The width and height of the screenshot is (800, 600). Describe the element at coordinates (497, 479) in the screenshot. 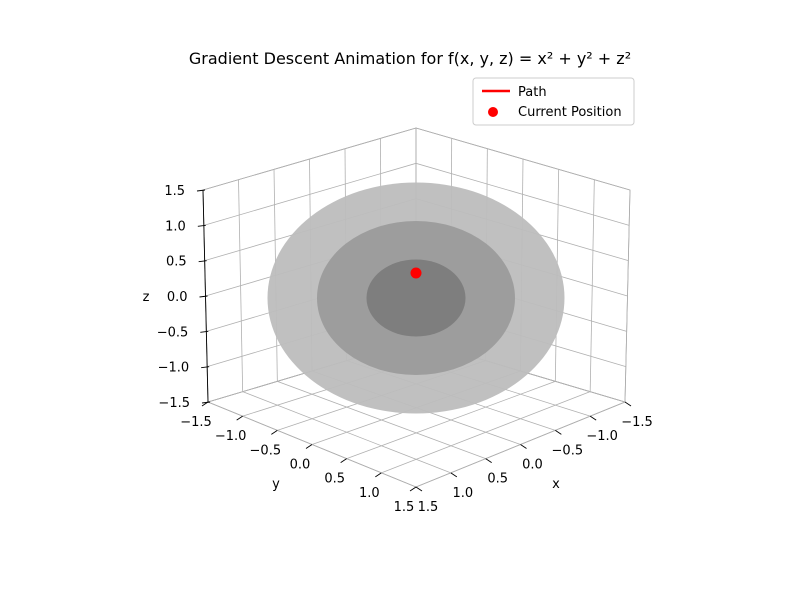

I see `x-tick-label: 0.5` at that location.